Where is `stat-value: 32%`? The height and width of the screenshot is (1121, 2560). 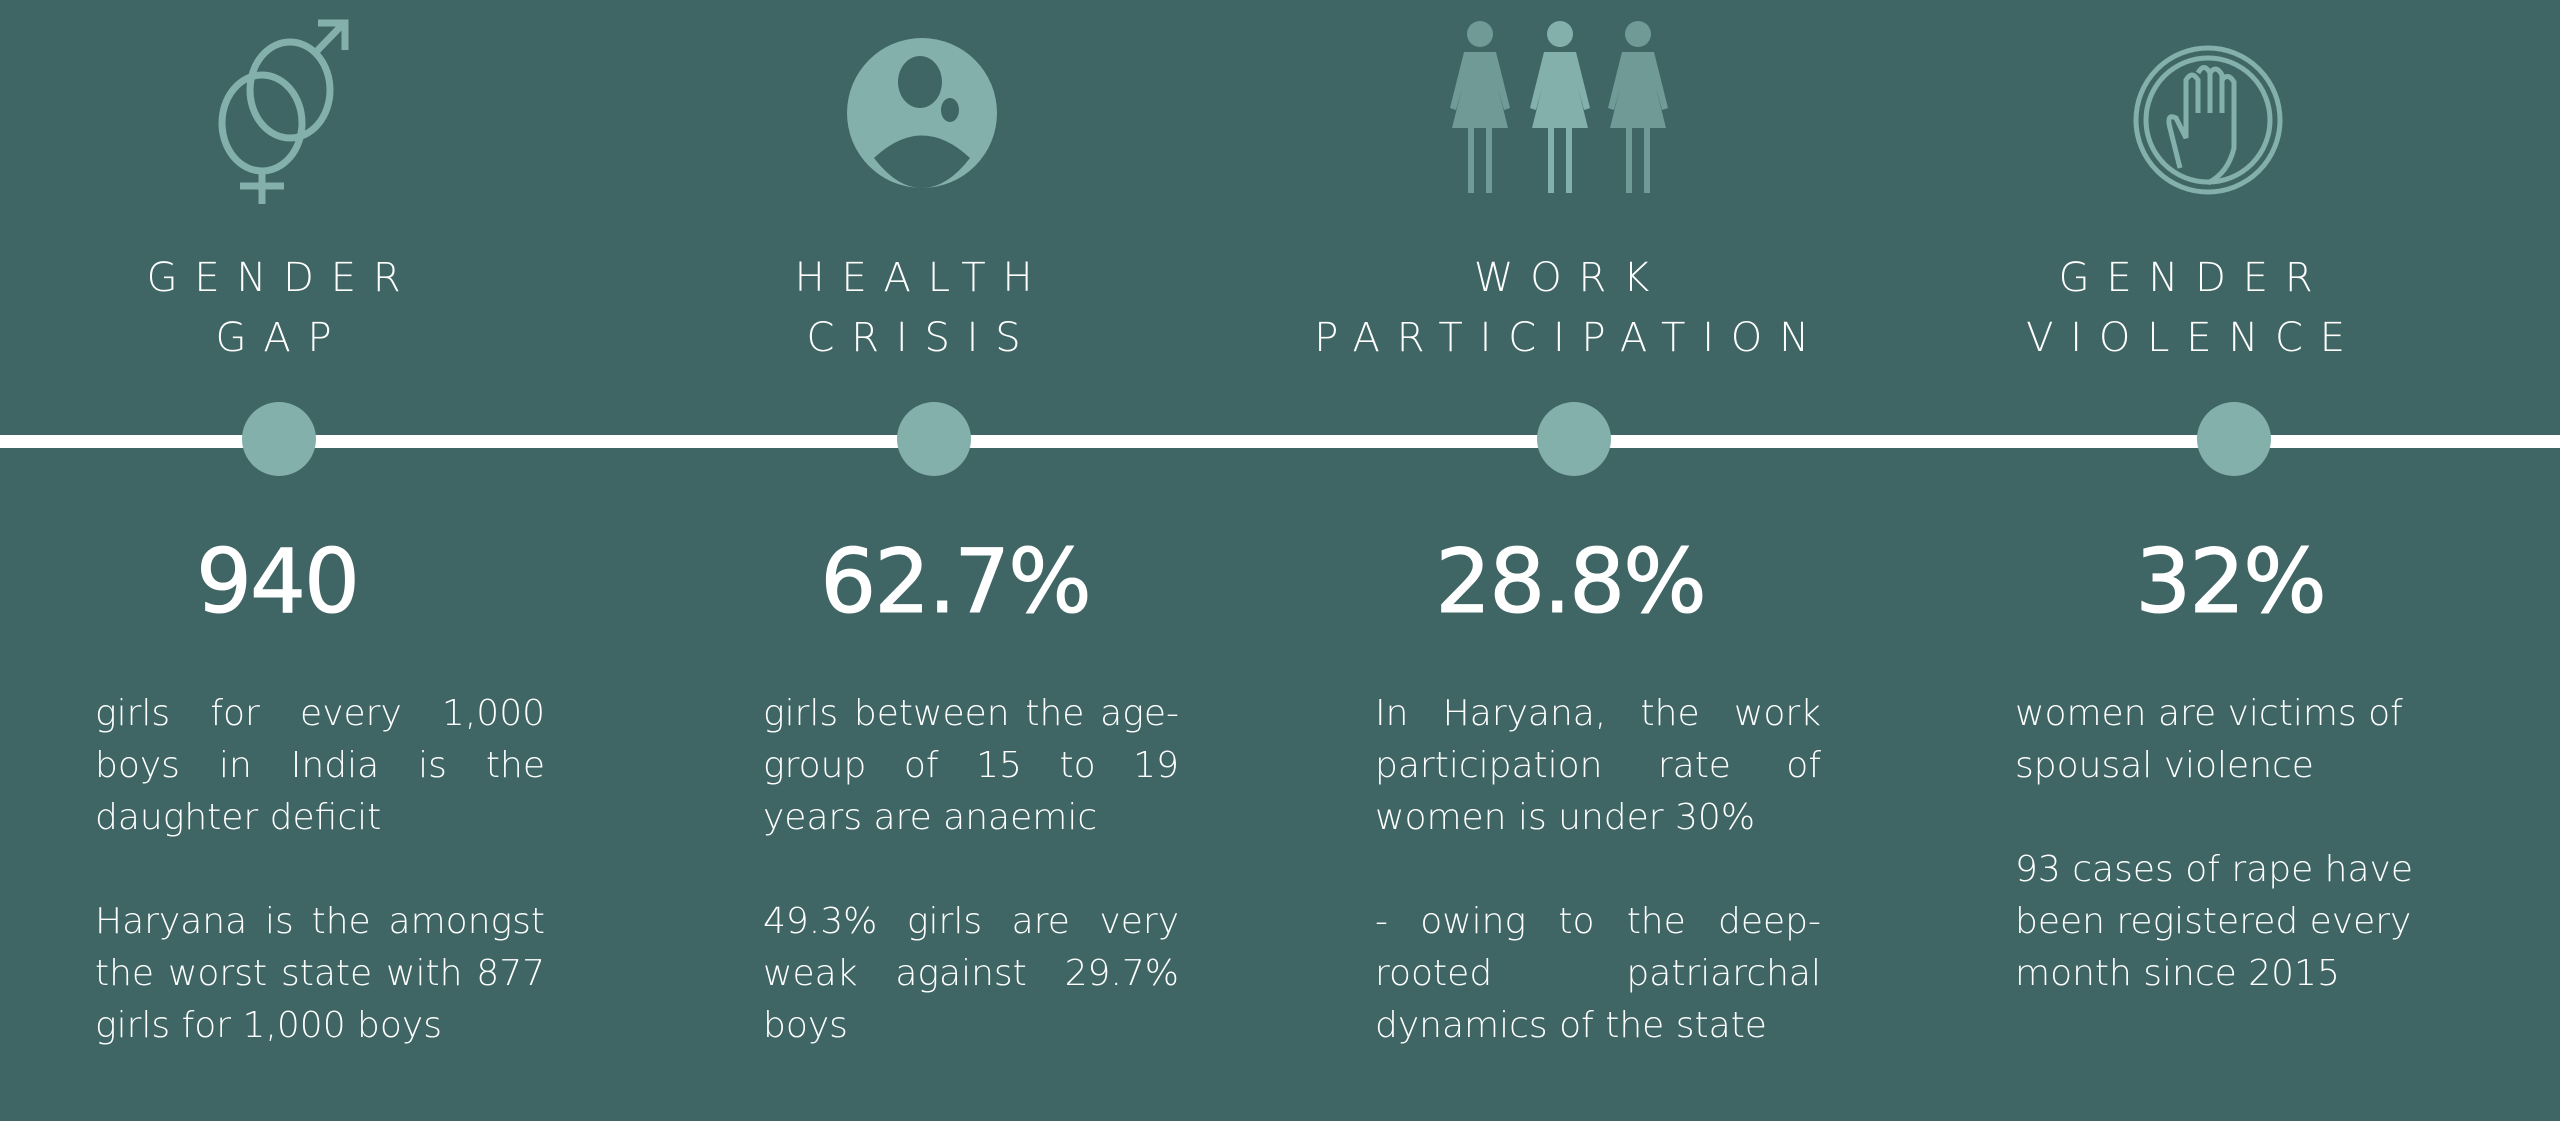
stat-value: 32% is located at coordinates (2231, 582).